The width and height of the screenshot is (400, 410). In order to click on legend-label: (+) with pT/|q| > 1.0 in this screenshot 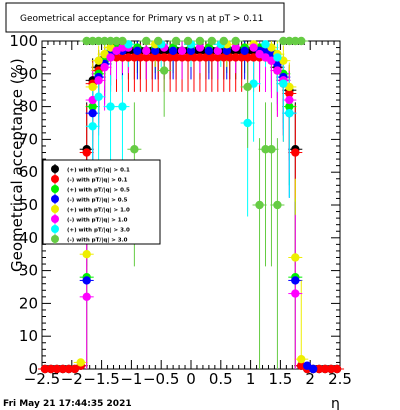, I will do `click(98, 211)`.